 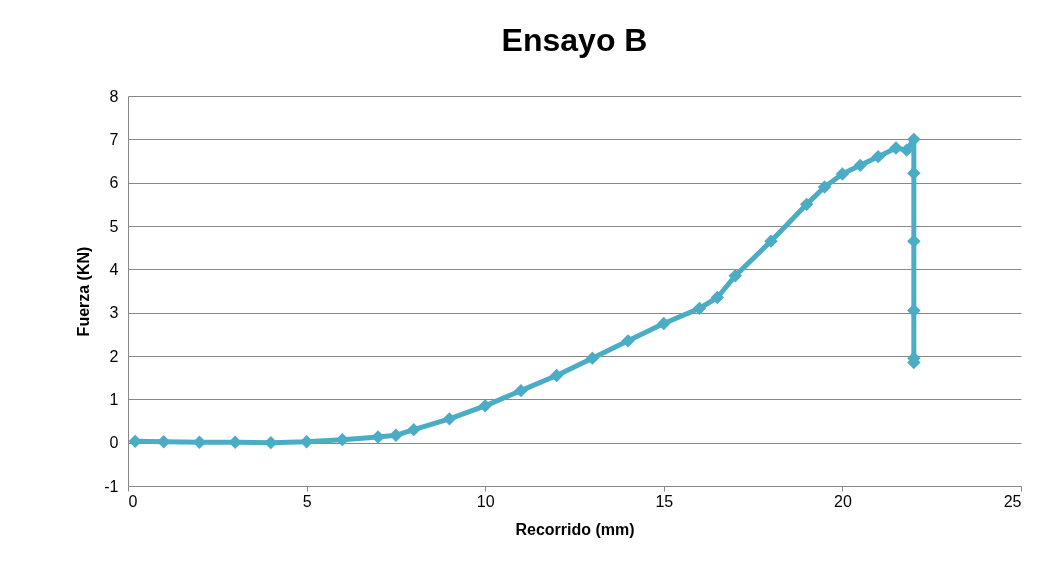 What do you see at coordinates (307, 501) in the screenshot?
I see `x-tick-label: 5` at bounding box center [307, 501].